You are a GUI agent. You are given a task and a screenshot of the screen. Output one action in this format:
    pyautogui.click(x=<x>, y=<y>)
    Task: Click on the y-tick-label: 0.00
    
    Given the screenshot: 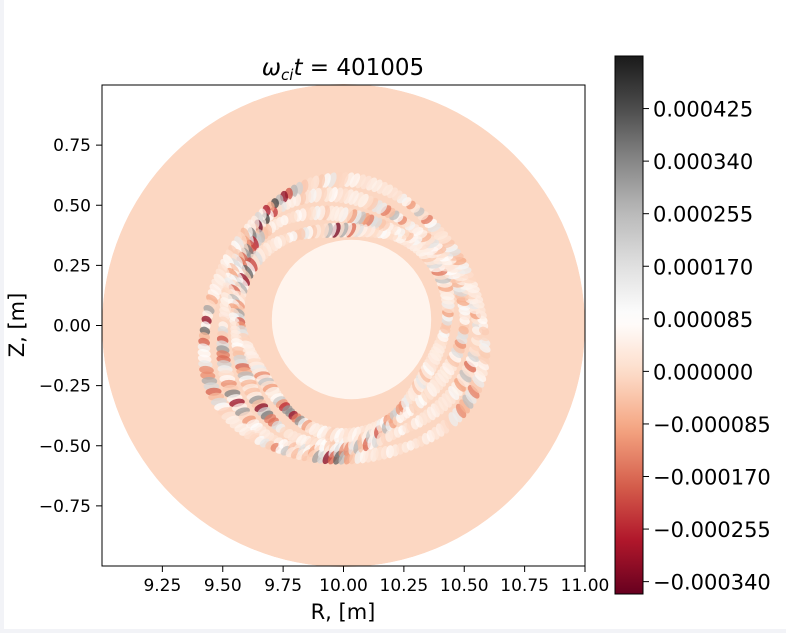 What is the action you would take?
    pyautogui.click(x=72, y=327)
    